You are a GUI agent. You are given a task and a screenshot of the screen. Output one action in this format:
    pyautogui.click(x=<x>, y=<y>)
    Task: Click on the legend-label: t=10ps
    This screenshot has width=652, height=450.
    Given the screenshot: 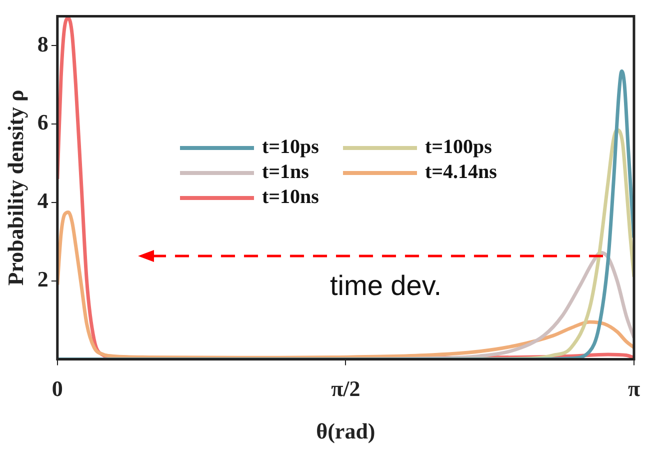 What is the action you would take?
    pyautogui.click(x=290, y=147)
    